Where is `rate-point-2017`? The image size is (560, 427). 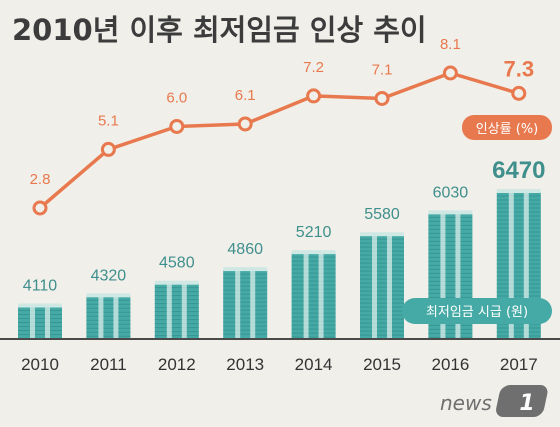
rate-point-2017 is located at coordinates (519, 93).